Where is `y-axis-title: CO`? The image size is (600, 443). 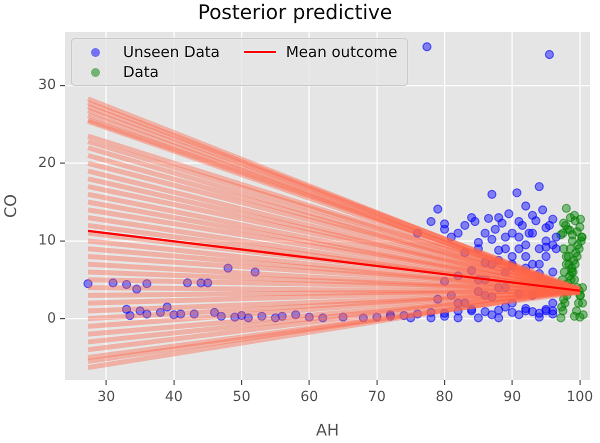
y-axis-title: CO is located at coordinates (10, 206).